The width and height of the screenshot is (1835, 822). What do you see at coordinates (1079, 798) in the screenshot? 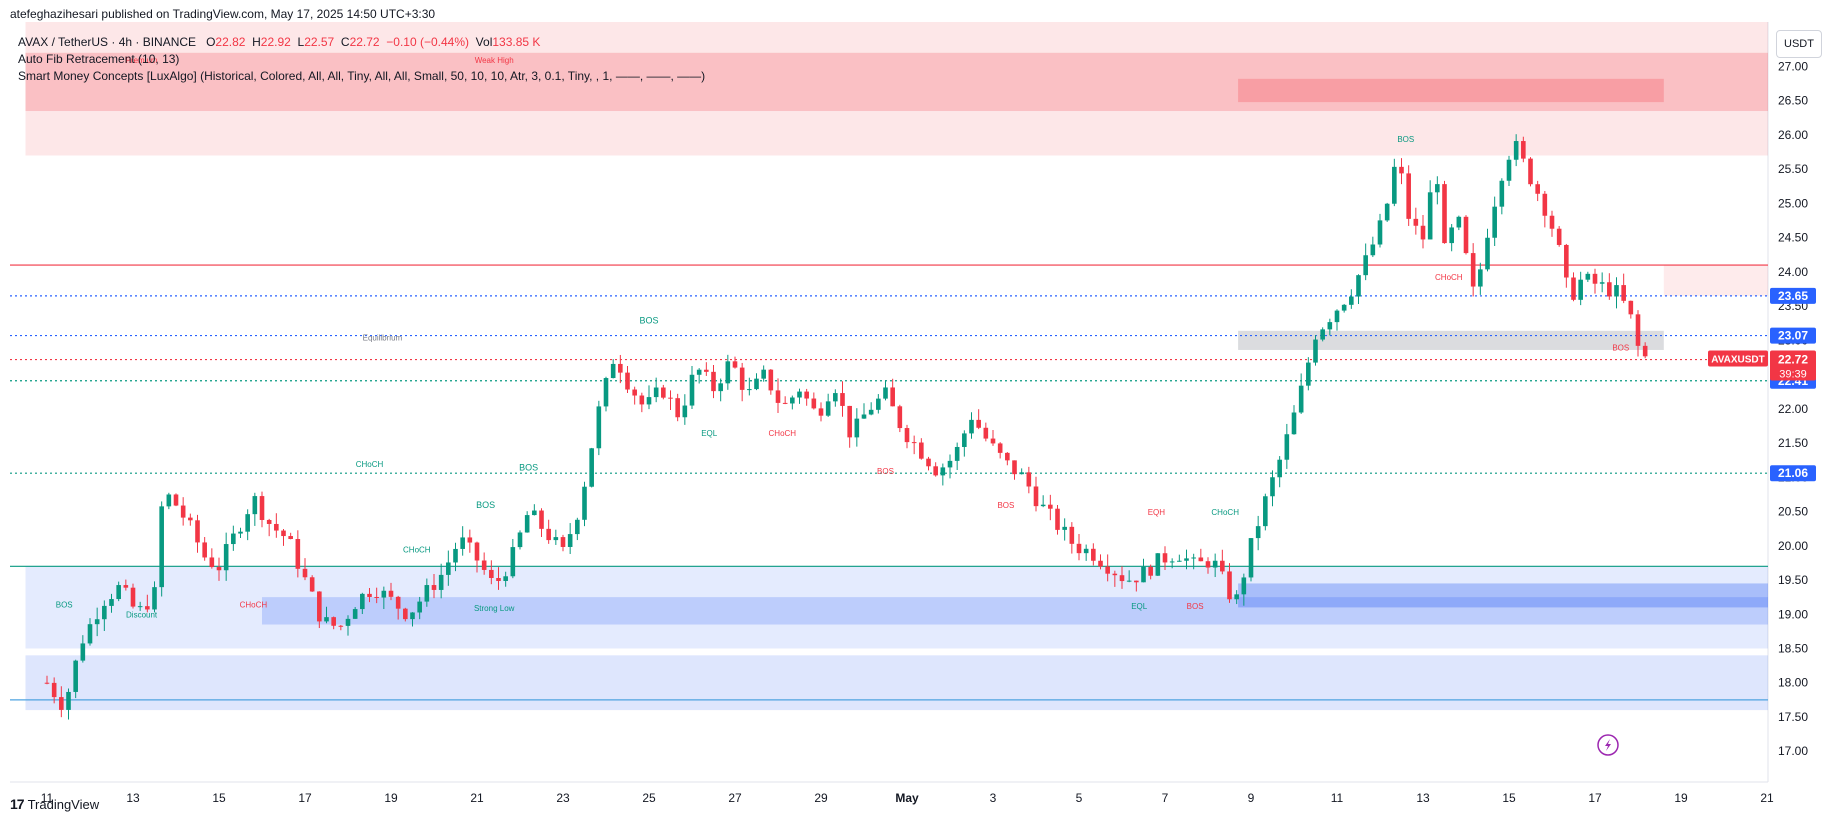
I see `time-tick-label: 5` at bounding box center [1079, 798].